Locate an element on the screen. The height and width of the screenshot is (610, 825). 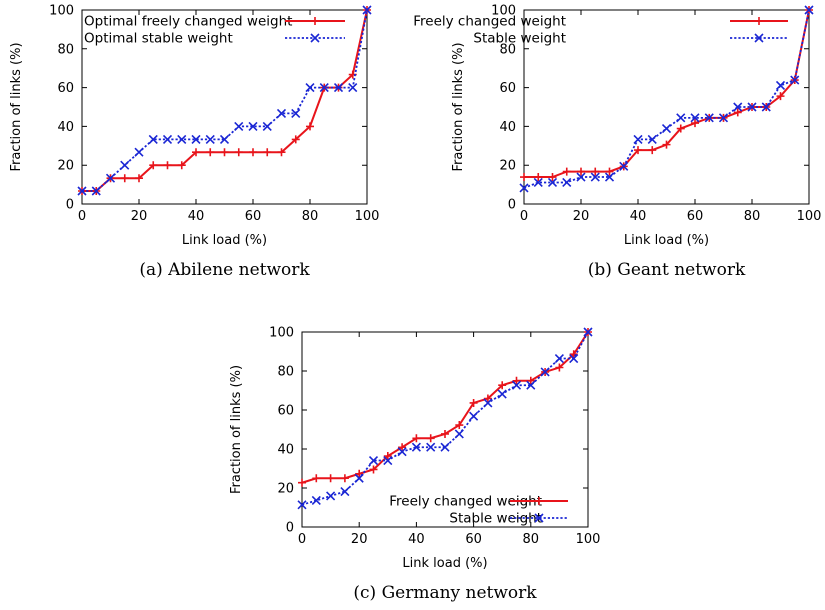
plot-frame-b is located at coordinates (666, 107).